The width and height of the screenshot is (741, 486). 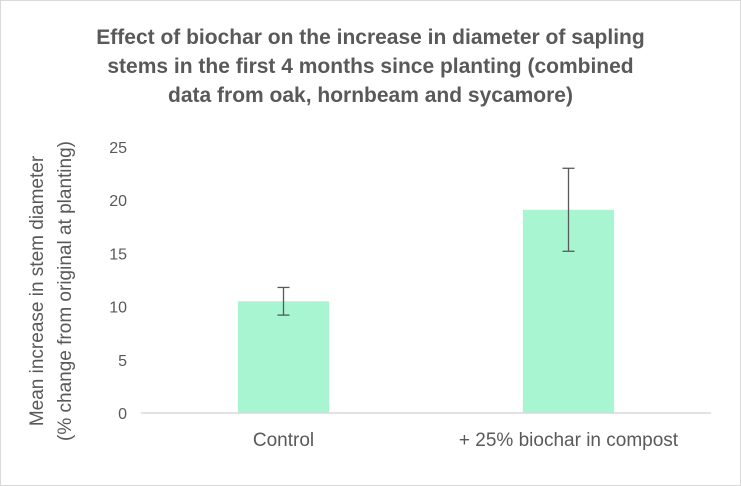 What do you see at coordinates (118, 281) in the screenshot?
I see `y-axis-ticks: 0 5 10 15 20 25` at bounding box center [118, 281].